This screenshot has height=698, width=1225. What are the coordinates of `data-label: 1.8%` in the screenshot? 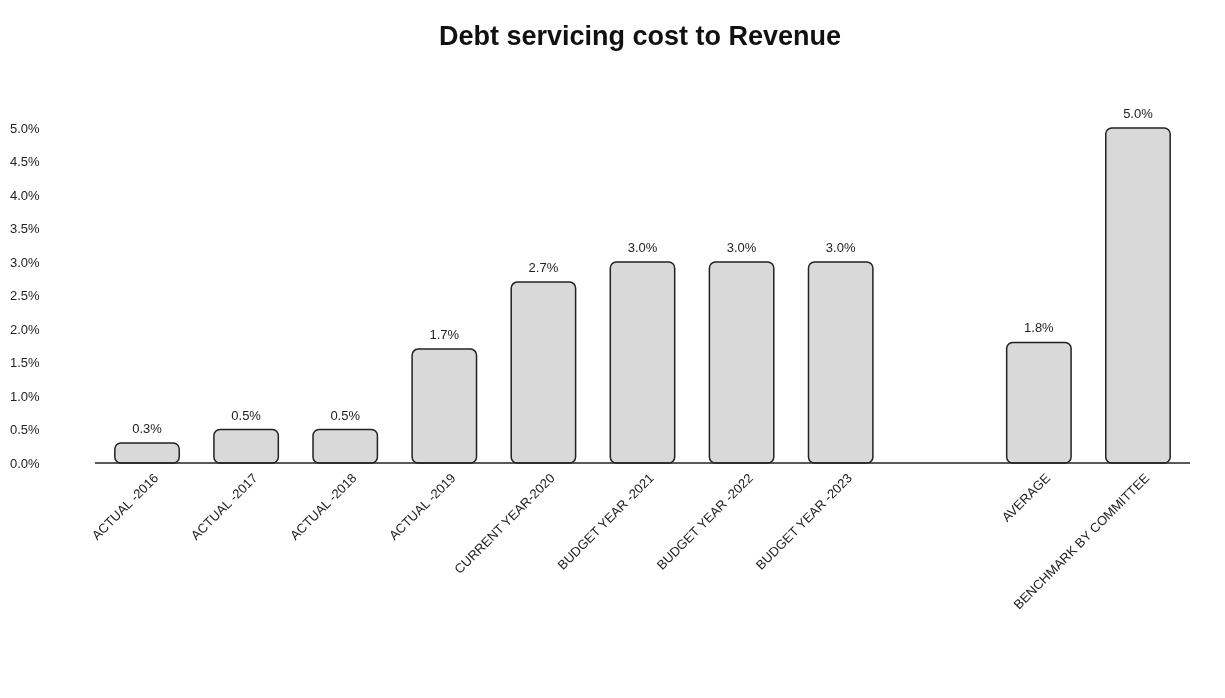 It's located at (1039, 328).